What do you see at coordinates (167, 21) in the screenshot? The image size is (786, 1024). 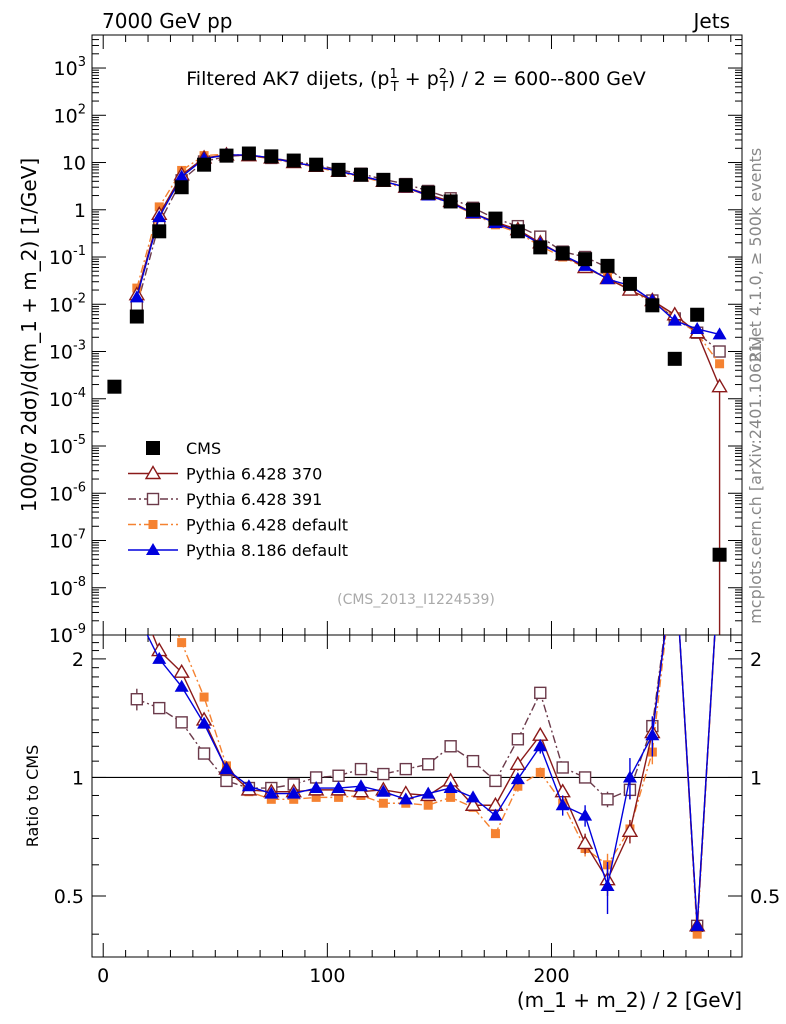 I see `header-left: 7000 GeV pp` at bounding box center [167, 21].